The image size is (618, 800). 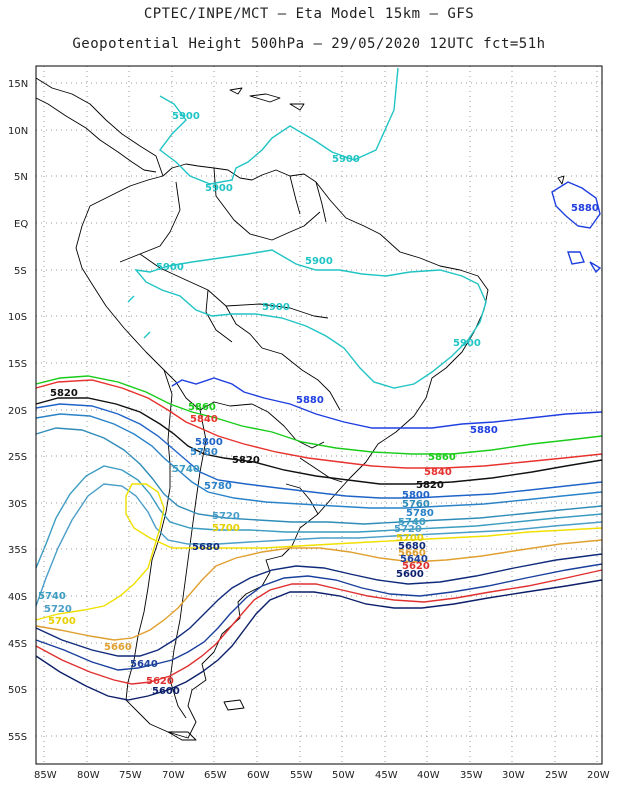 What do you see at coordinates (471, 775) in the screenshot?
I see `lon-label: 35W` at bounding box center [471, 775].